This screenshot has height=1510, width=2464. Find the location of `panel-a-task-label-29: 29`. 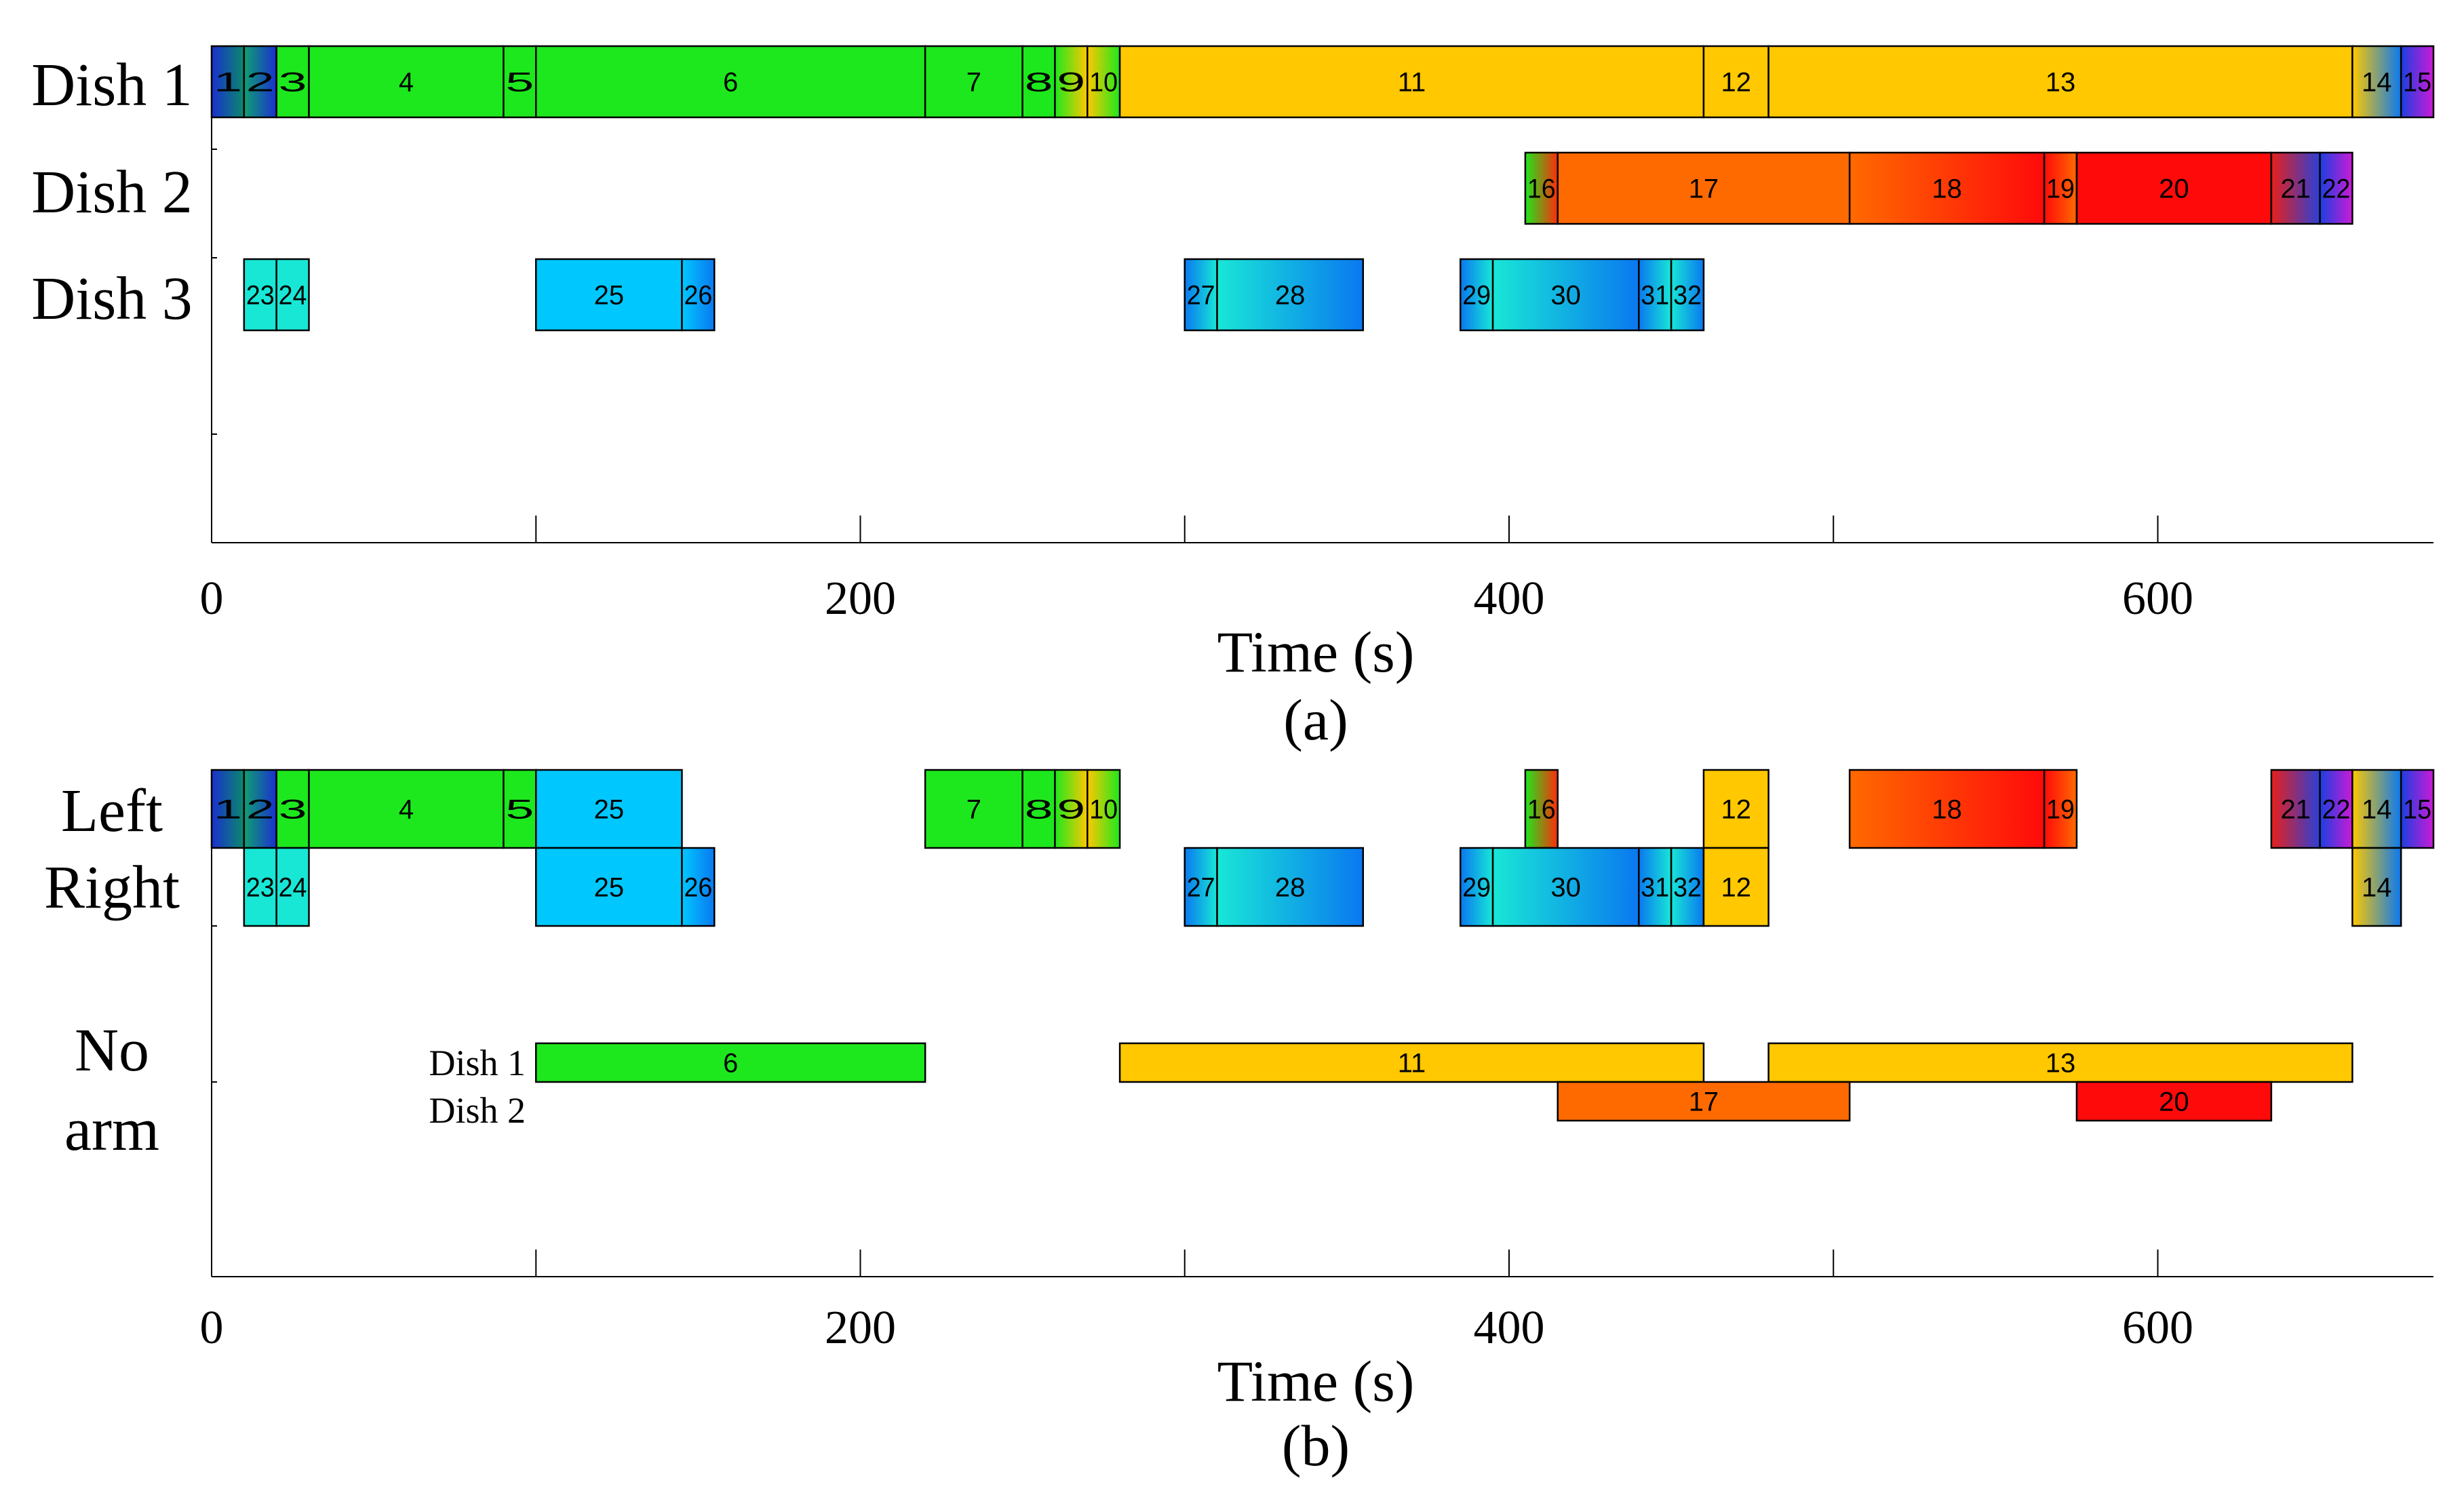

panel-a-task-label-29: 29 is located at coordinates (1476, 296).